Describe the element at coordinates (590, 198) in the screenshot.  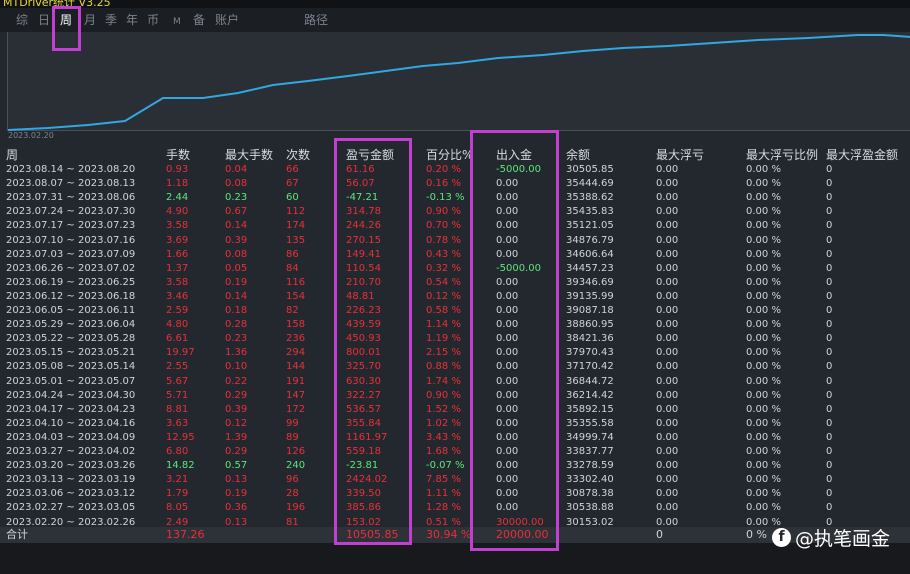
I see `cell-balance: 35388.62` at that location.